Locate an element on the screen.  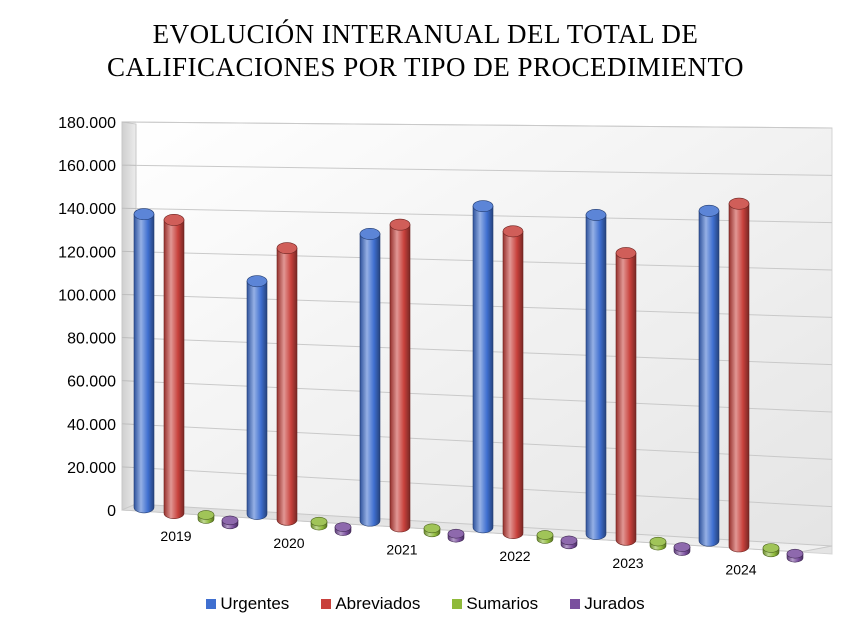
y-tick-label: 100.000 is located at coordinates (87, 295).